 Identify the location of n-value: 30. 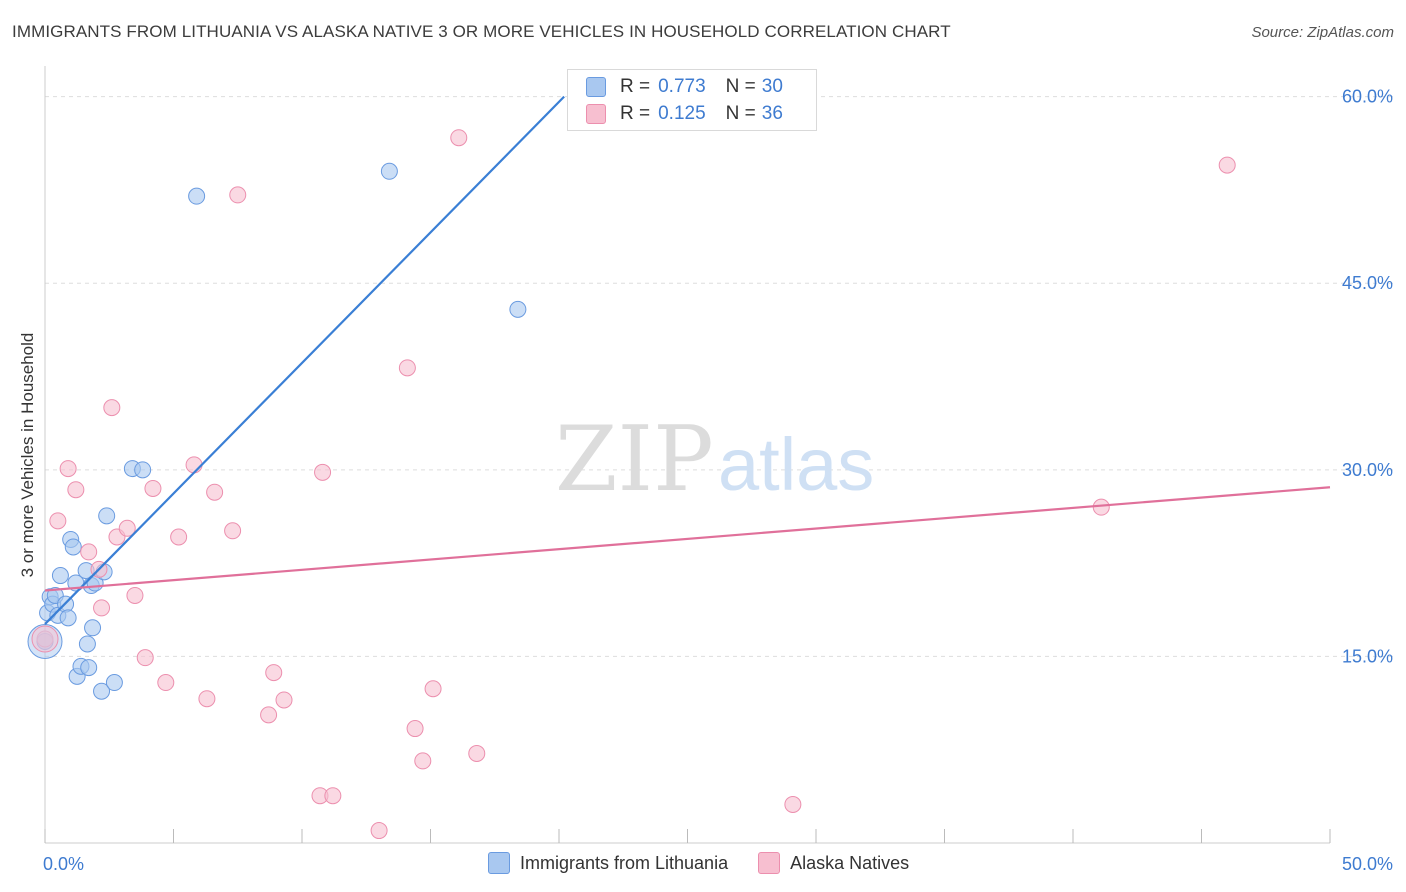
(772, 86).